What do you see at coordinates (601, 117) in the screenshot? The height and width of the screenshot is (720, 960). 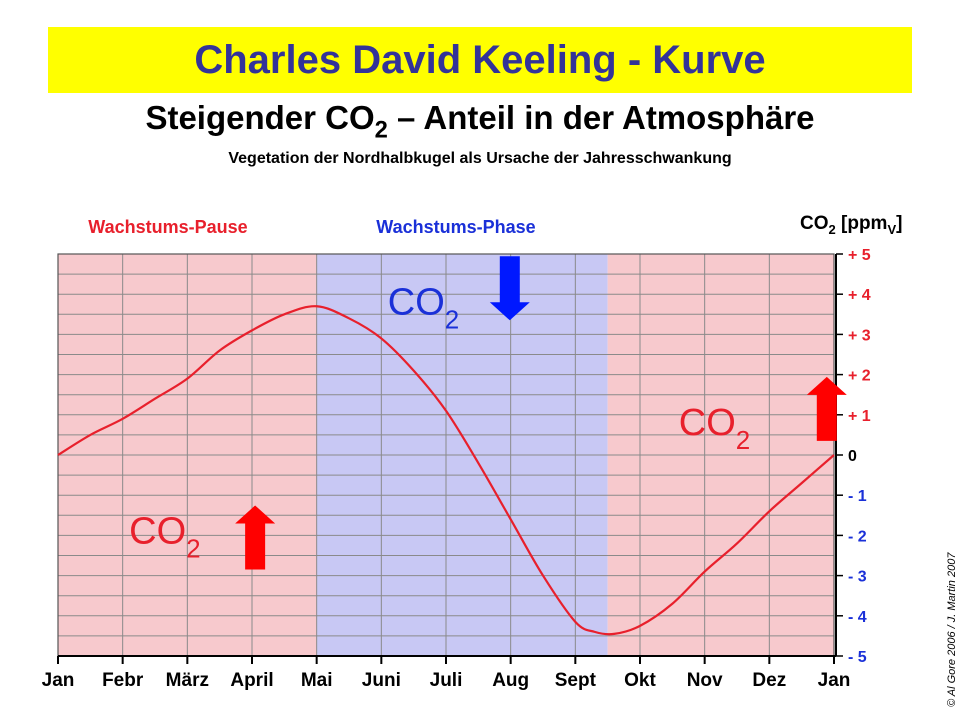 I see `subtitle-text-end: – Anteil in der Atmosphäre` at bounding box center [601, 117].